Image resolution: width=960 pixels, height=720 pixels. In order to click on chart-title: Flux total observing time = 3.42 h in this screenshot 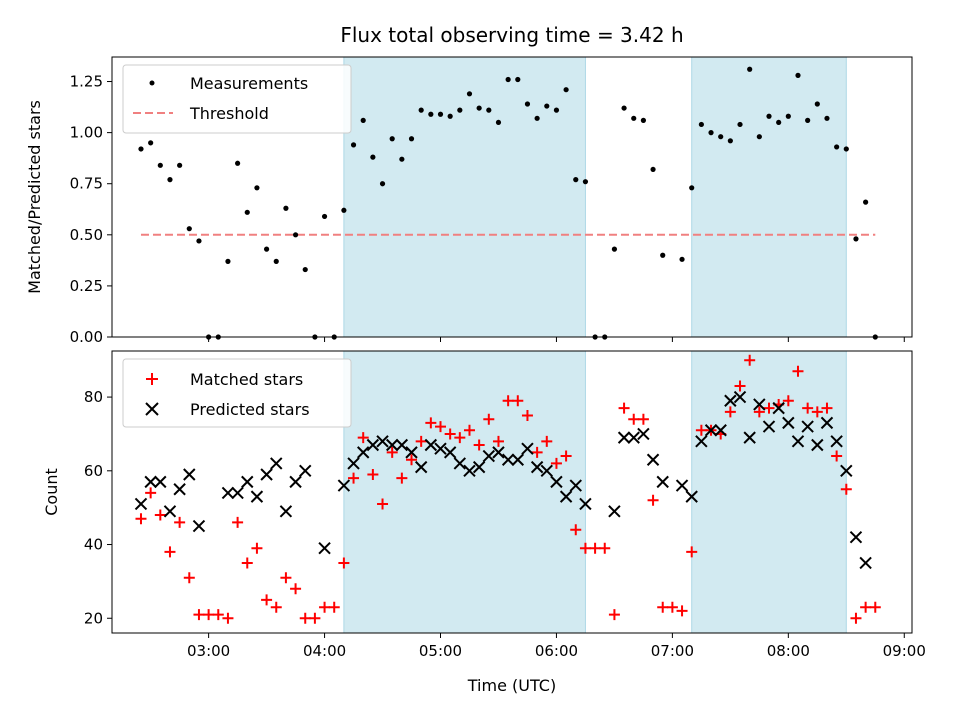, I will do `click(511, 35)`.